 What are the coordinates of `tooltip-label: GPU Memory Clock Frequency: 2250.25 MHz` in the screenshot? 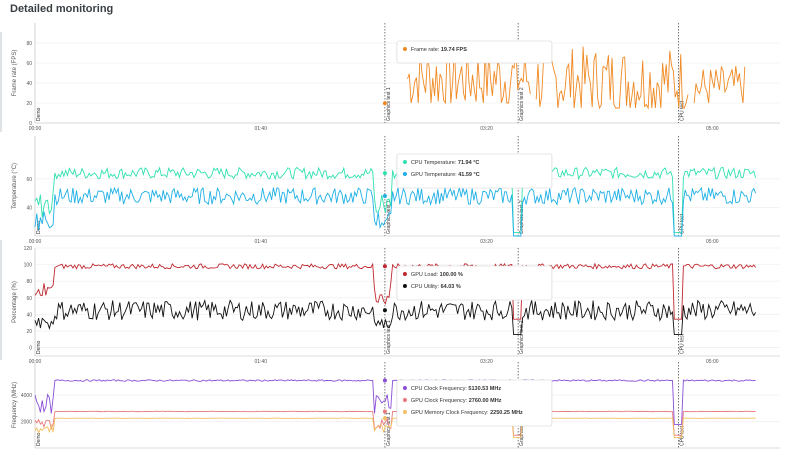 It's located at (467, 413).